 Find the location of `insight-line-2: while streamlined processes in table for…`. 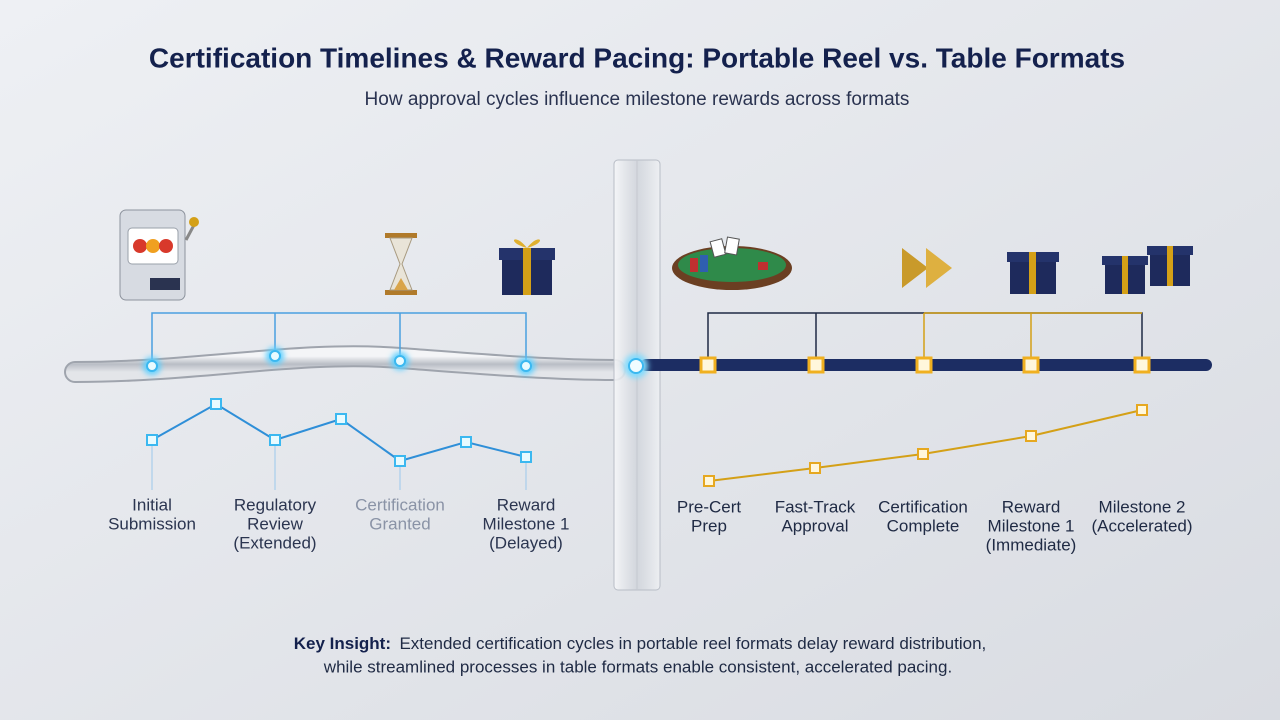

insight-line-2: while streamlined processes in table for… is located at coordinates (637, 666).